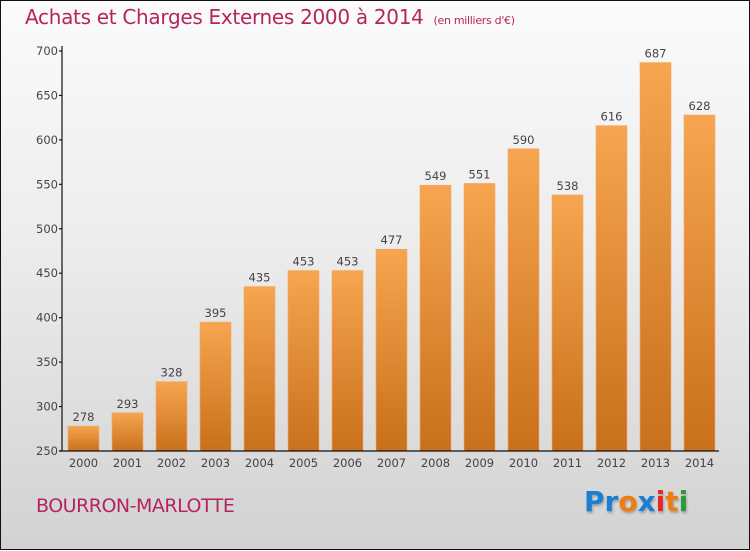 The image size is (750, 551). Describe the element at coordinates (303, 361) in the screenshot. I see `bar-2005` at that location.